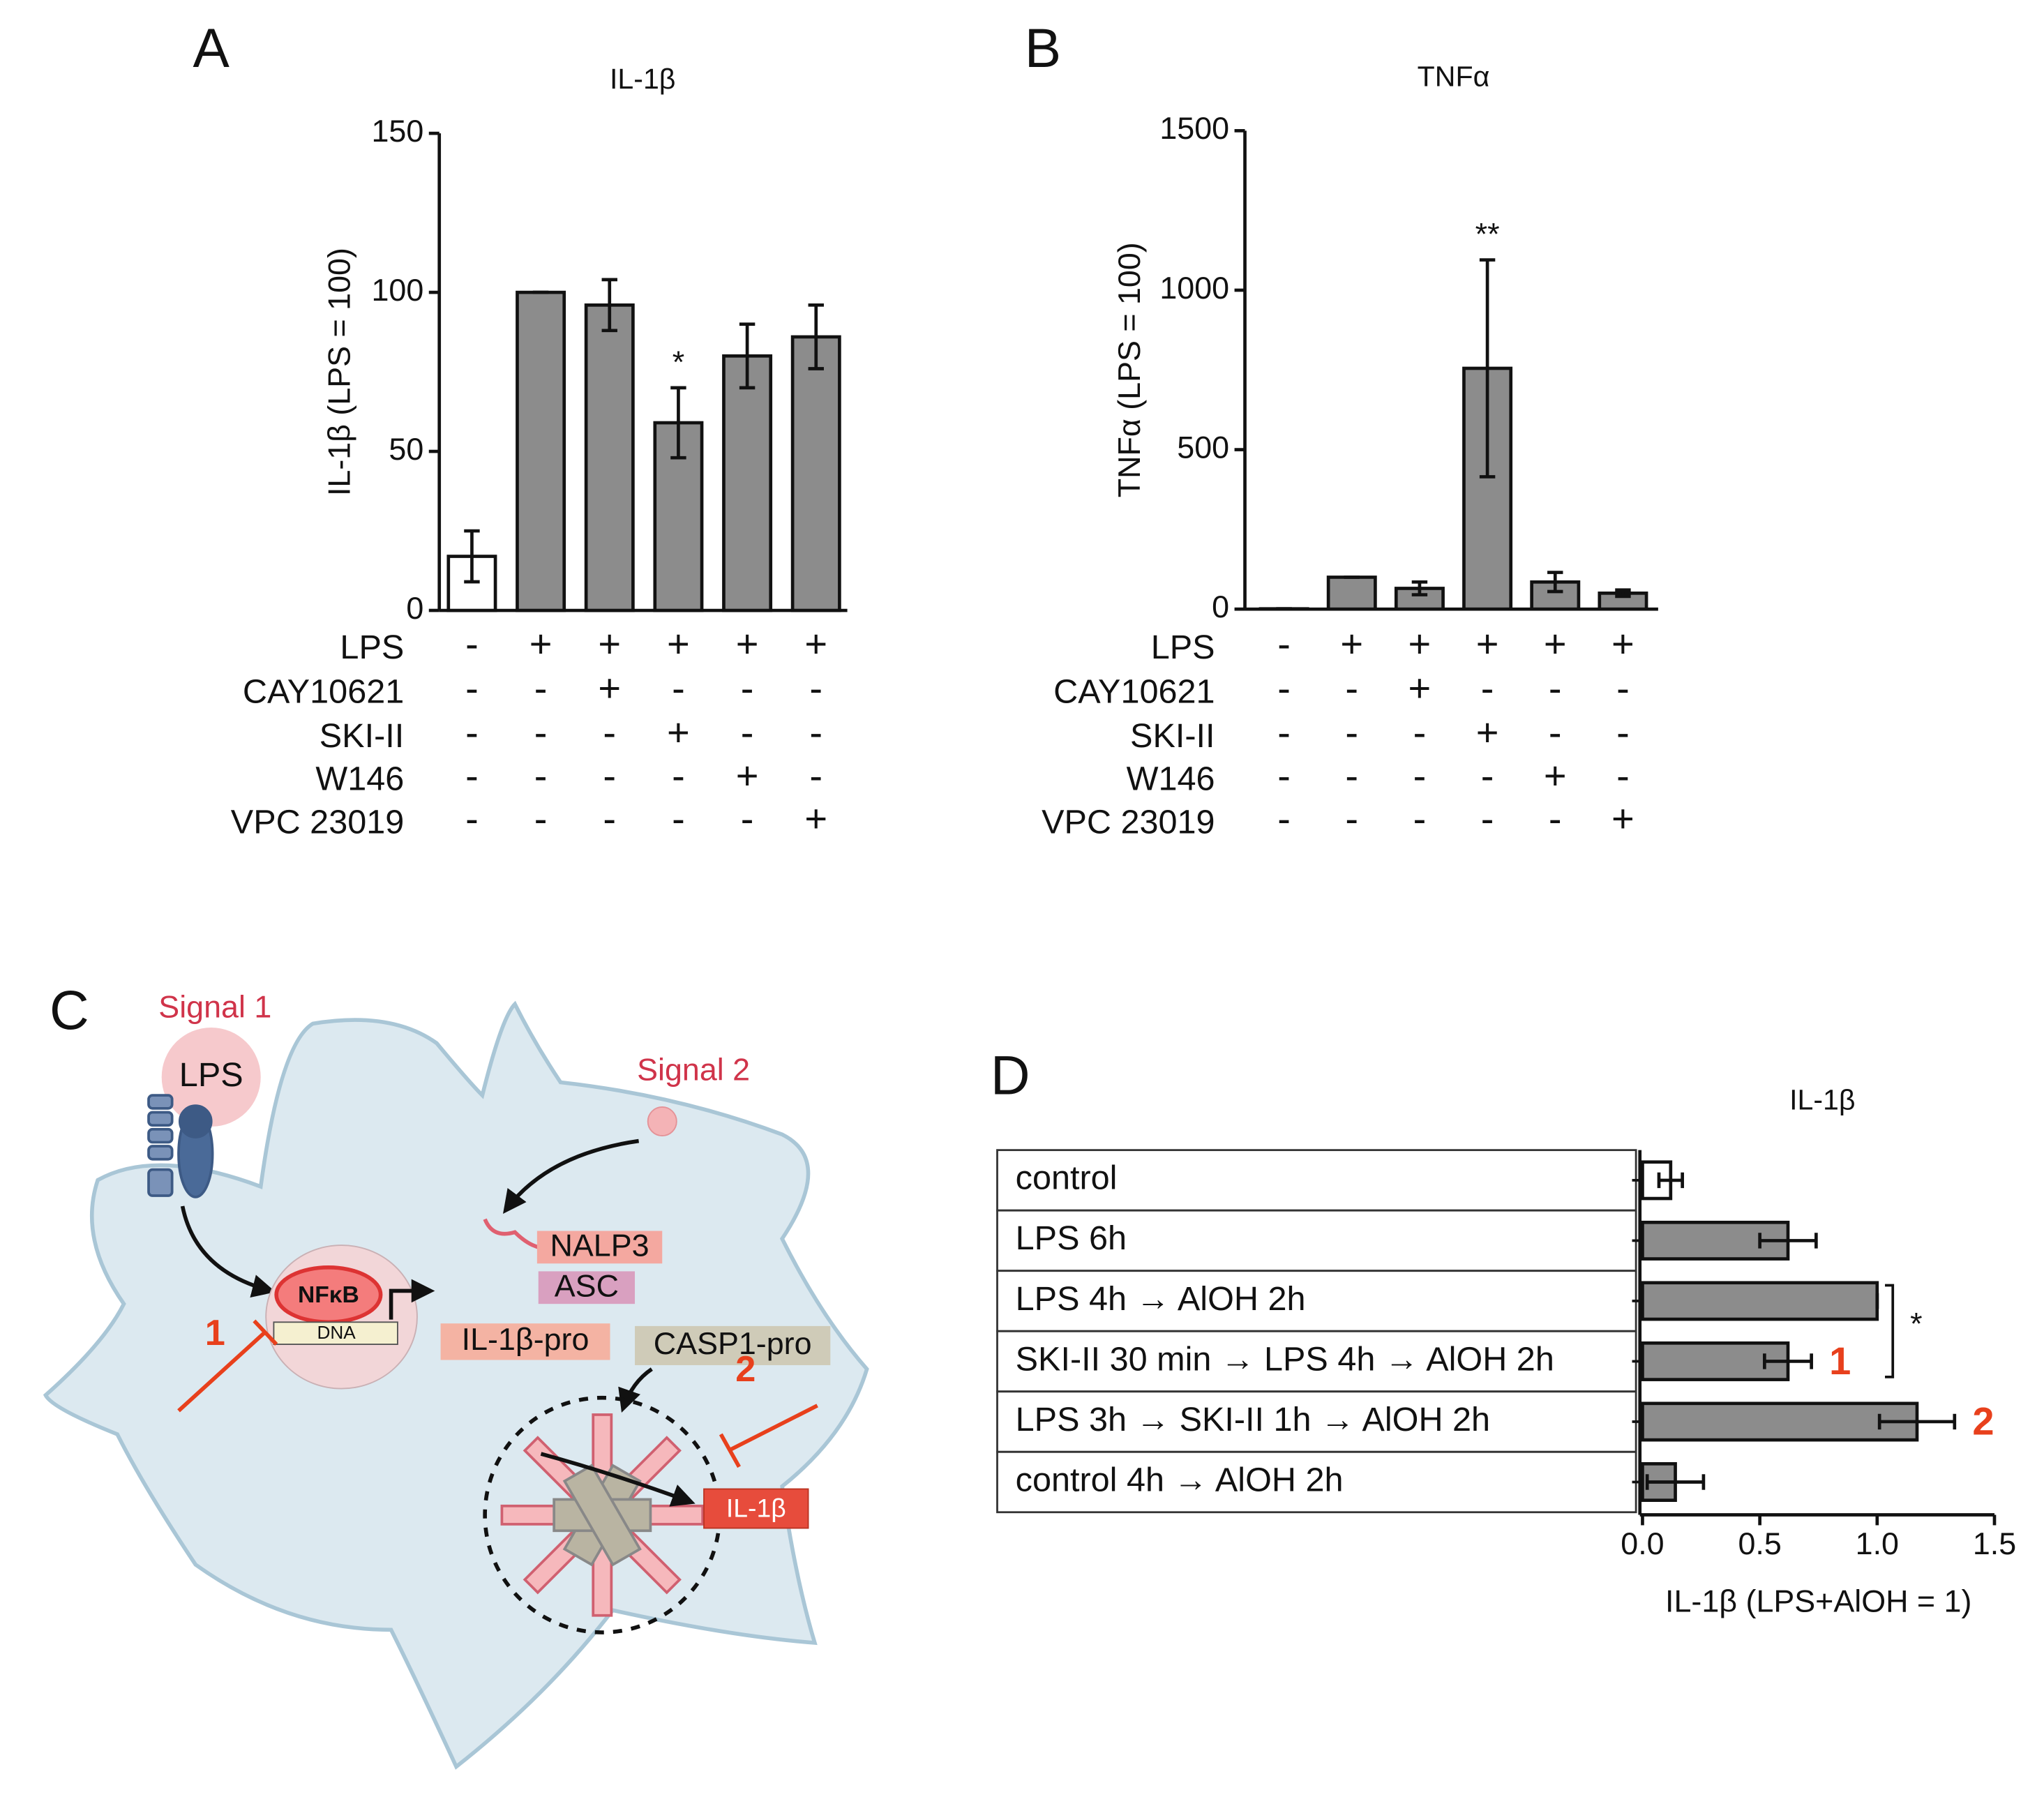 The height and width of the screenshot is (1797, 2044). I want to click on signal2-label: Signal 2, so click(693, 1069).